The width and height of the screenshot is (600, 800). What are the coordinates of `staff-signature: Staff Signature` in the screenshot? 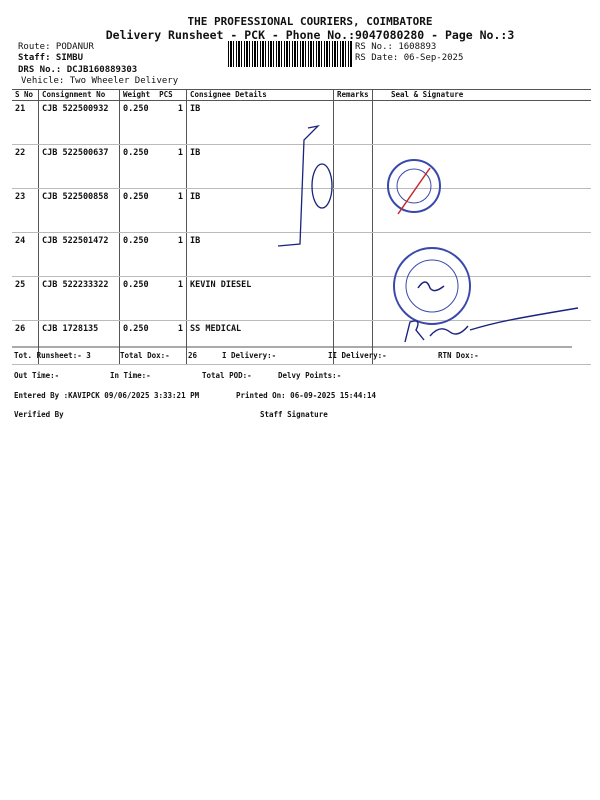 It's located at (294, 414).